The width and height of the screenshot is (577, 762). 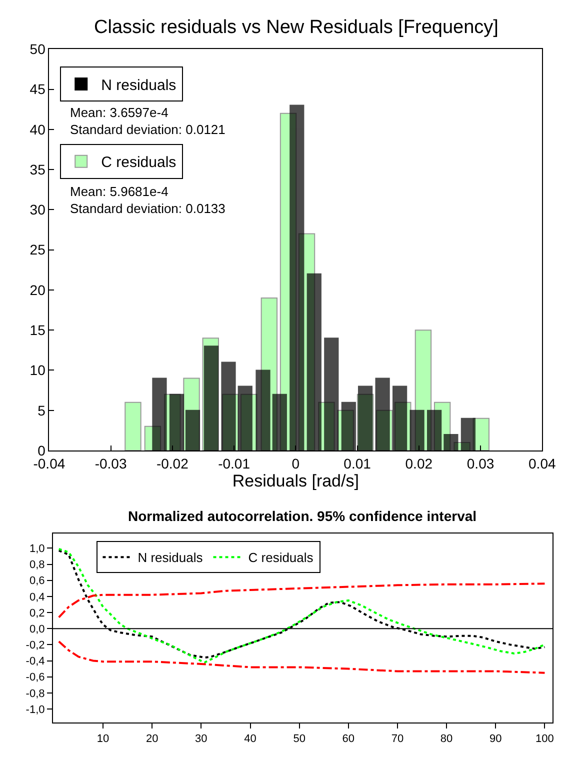 What do you see at coordinates (348, 738) in the screenshot?
I see `x-tick-label: 60` at bounding box center [348, 738].